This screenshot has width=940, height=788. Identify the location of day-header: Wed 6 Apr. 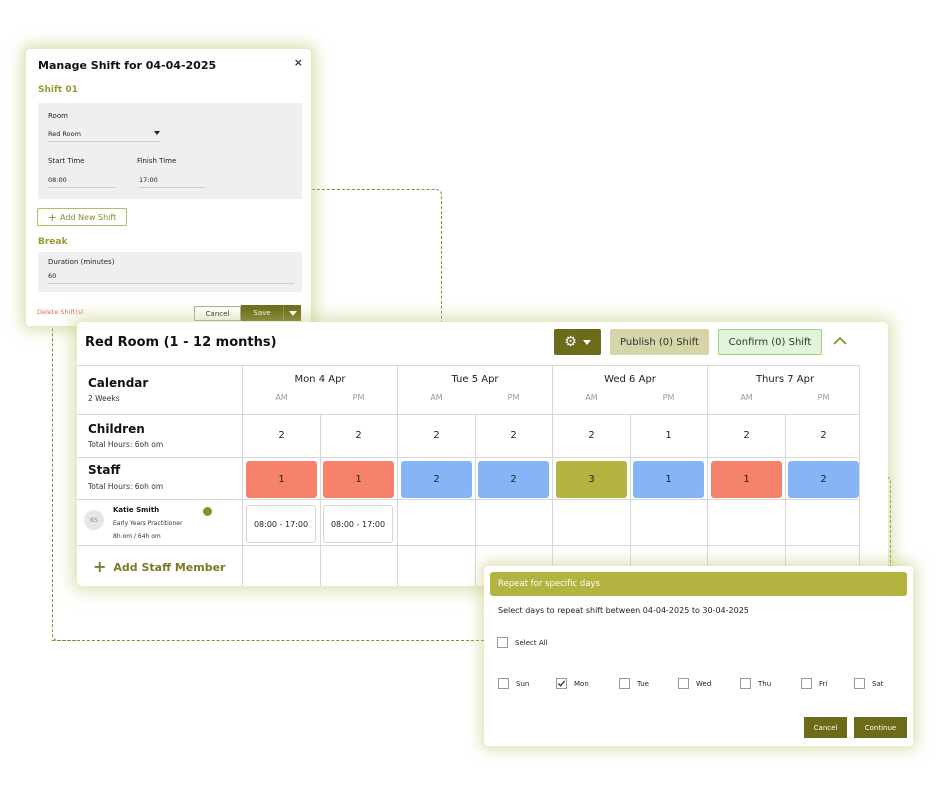
(630, 379).